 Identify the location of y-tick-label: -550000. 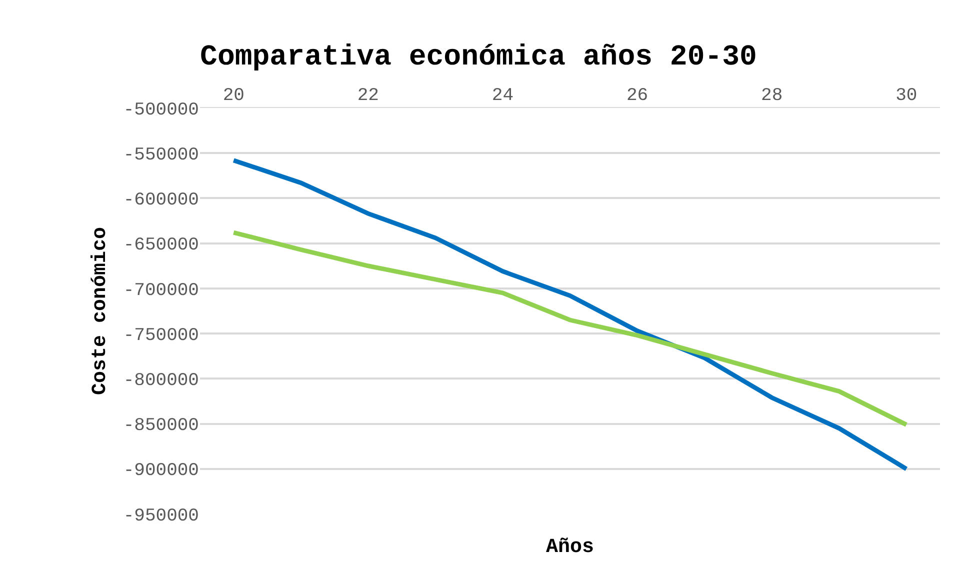
(161, 155).